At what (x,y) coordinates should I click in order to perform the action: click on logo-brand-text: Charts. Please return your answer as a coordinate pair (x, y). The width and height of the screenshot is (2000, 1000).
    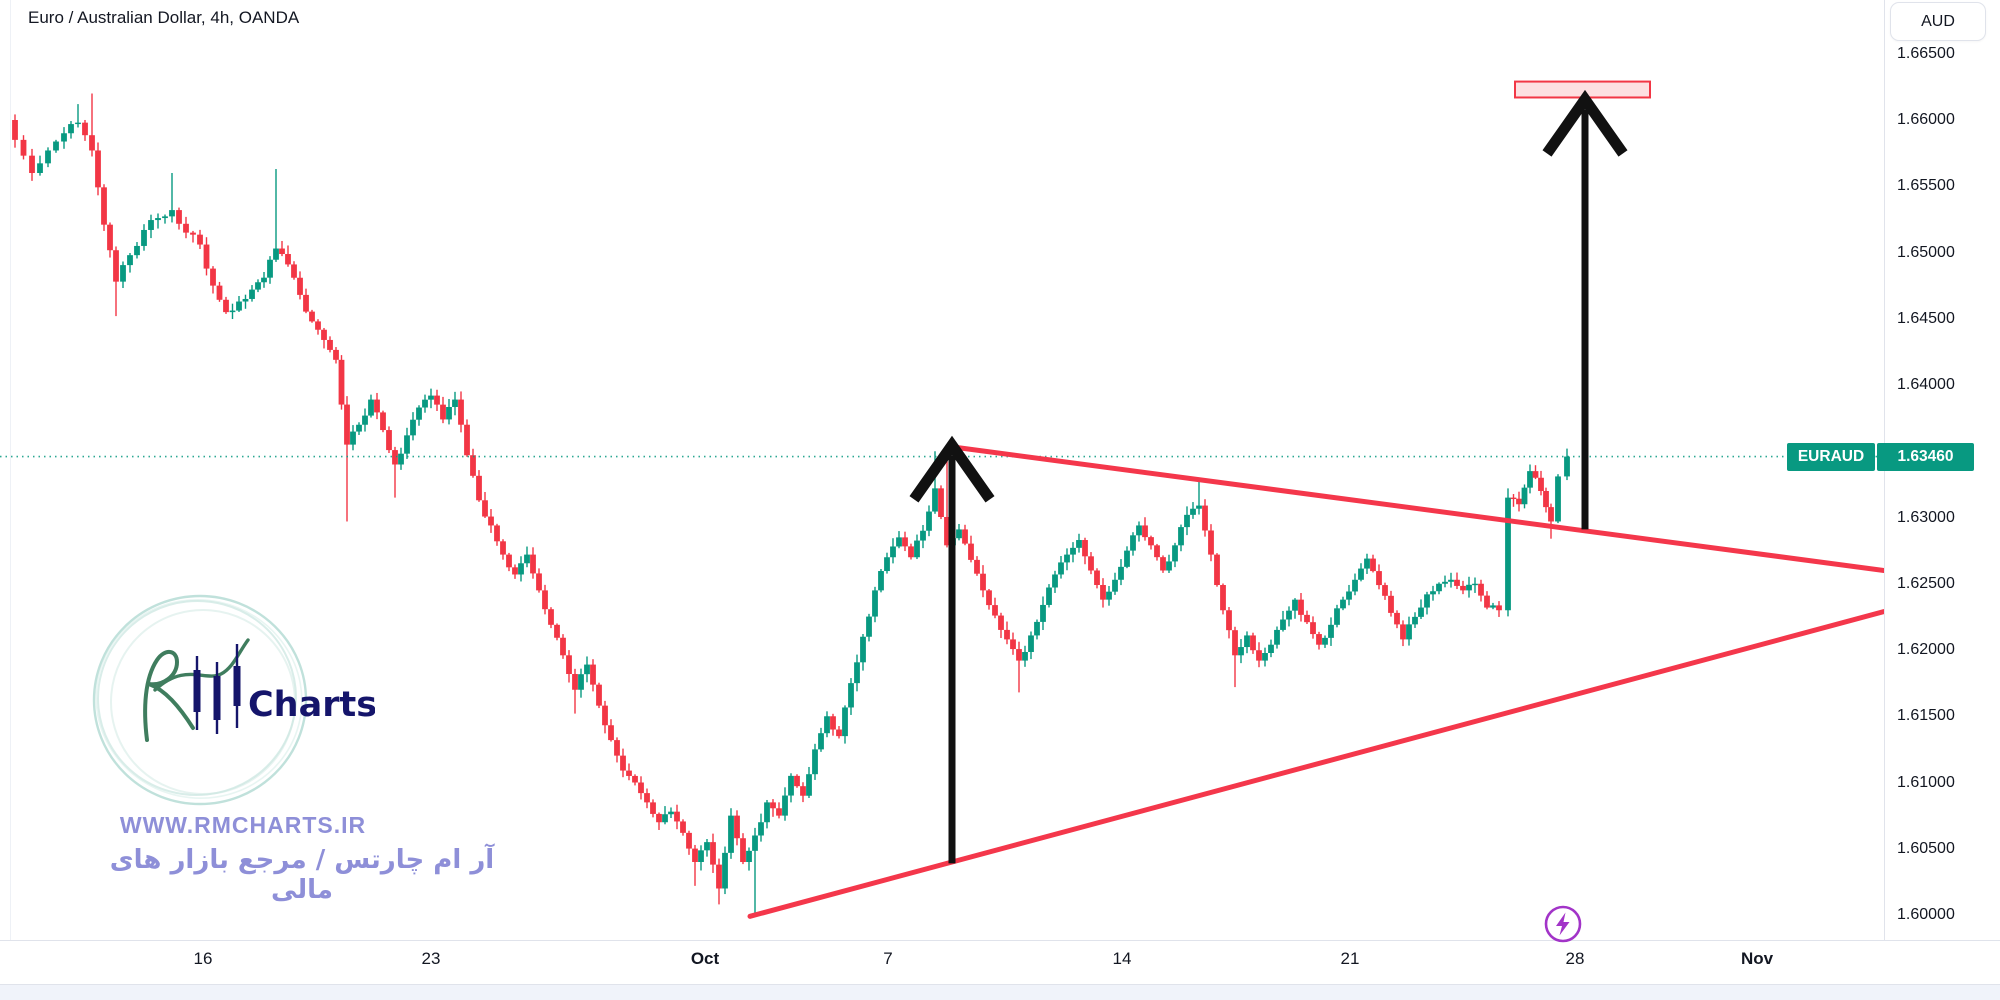
    Looking at the image, I should click on (311, 705).